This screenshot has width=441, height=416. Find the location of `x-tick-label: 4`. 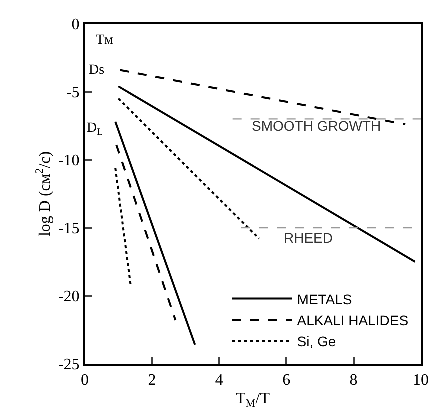

x-tick-label: 4 is located at coordinates (219, 381).